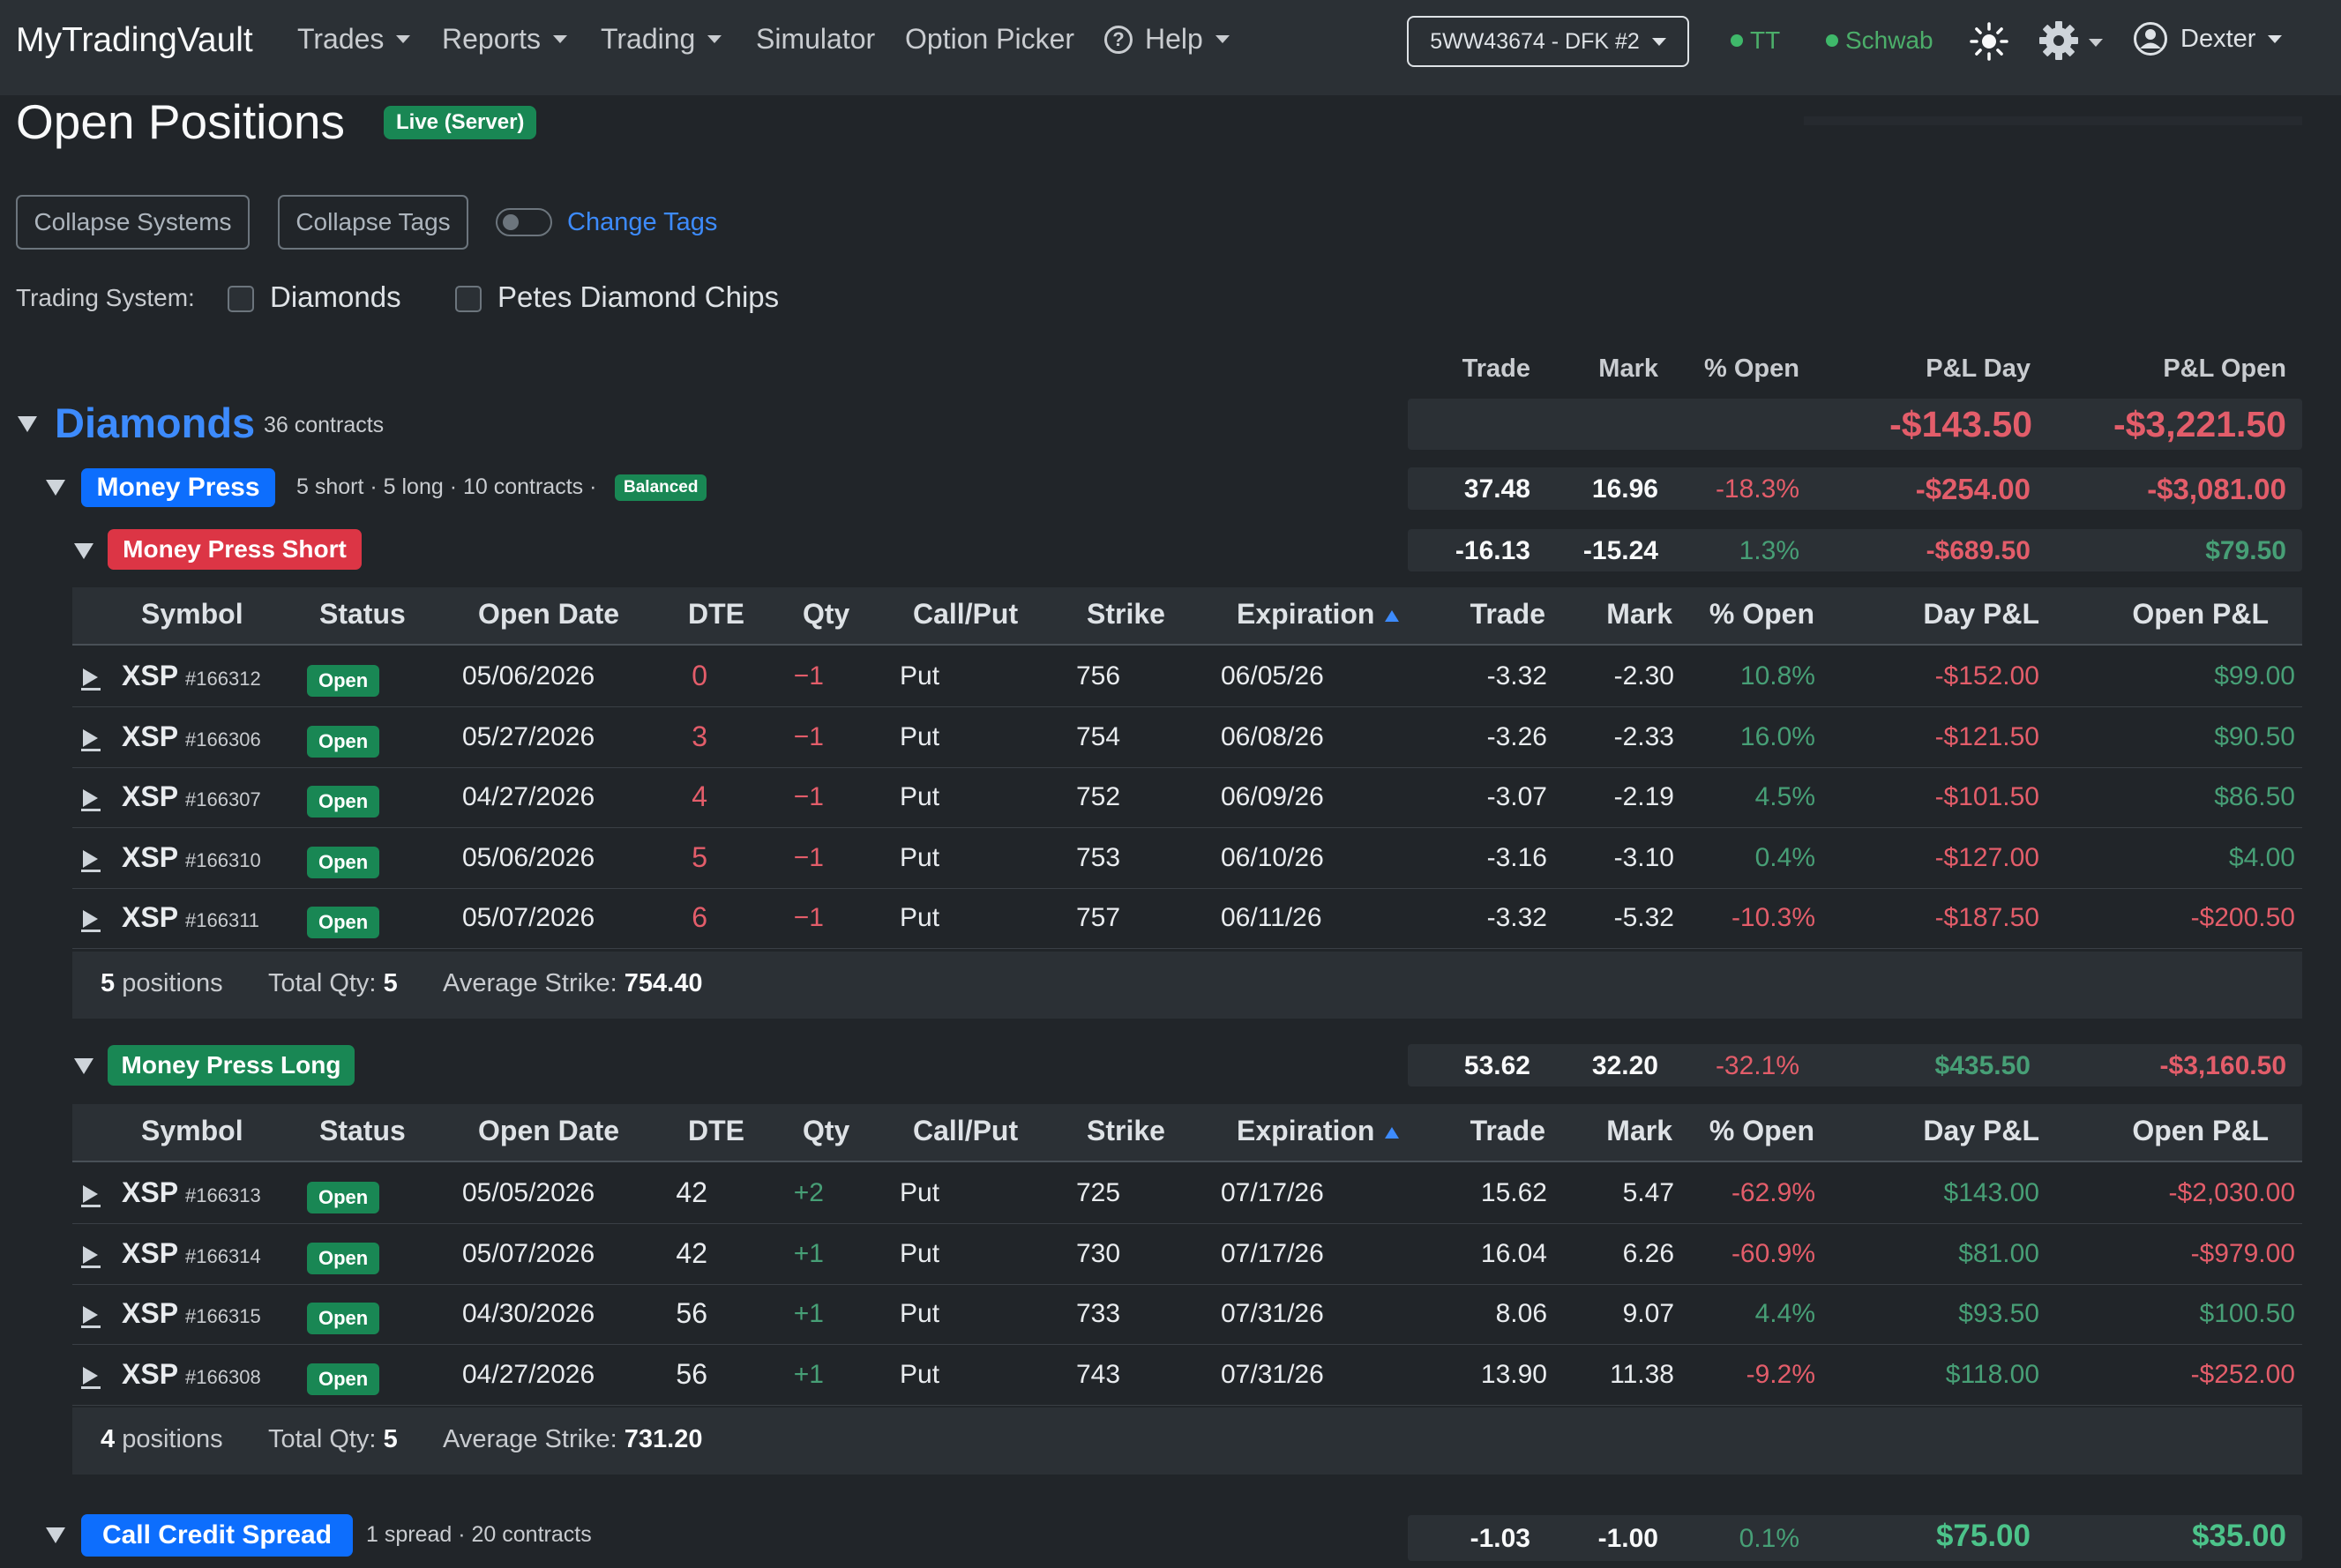  What do you see at coordinates (91, 1266) in the screenshot?
I see `expand-row-icon-underline` at bounding box center [91, 1266].